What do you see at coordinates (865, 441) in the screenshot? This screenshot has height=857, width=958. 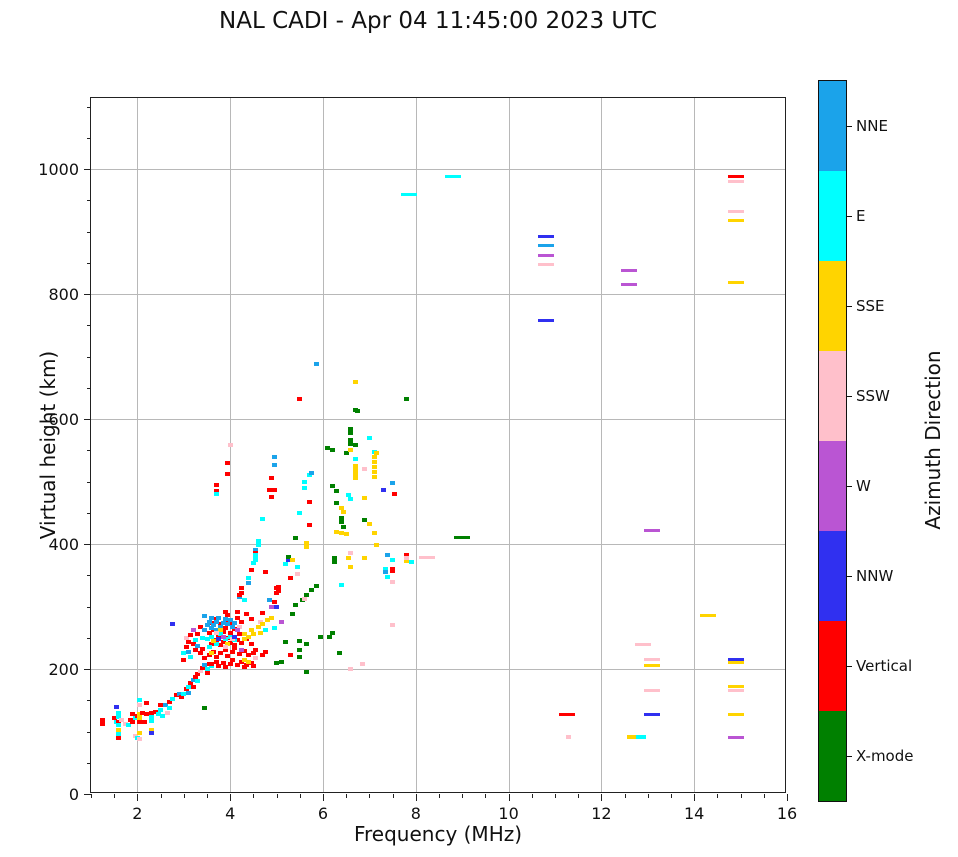 I see `colorbar: NNE E SSE SSW W NNW Vertical X-mode` at bounding box center [865, 441].